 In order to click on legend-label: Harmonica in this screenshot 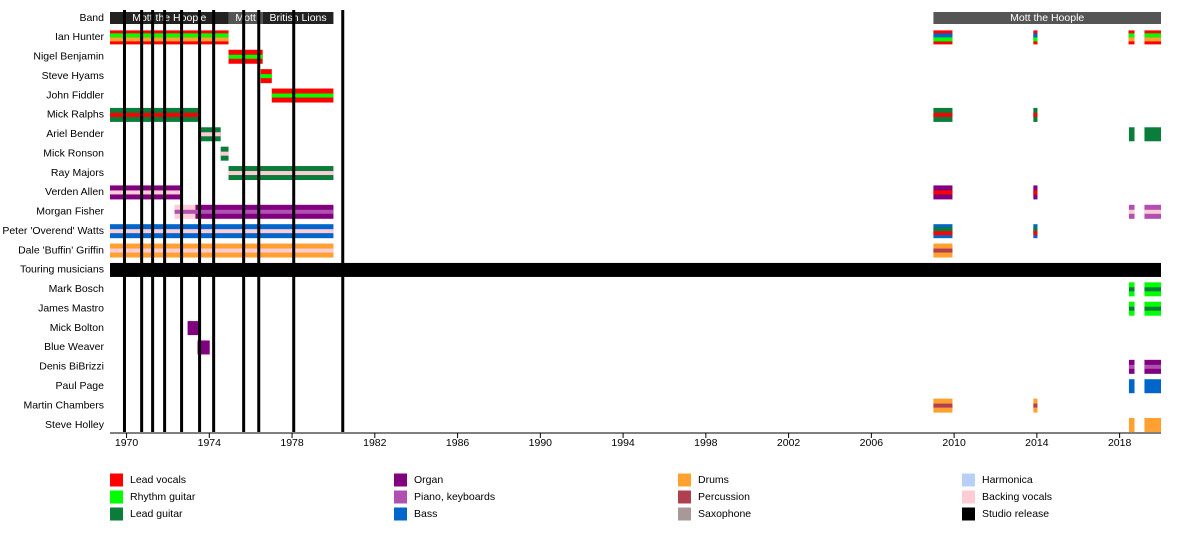, I will do `click(1007, 480)`.